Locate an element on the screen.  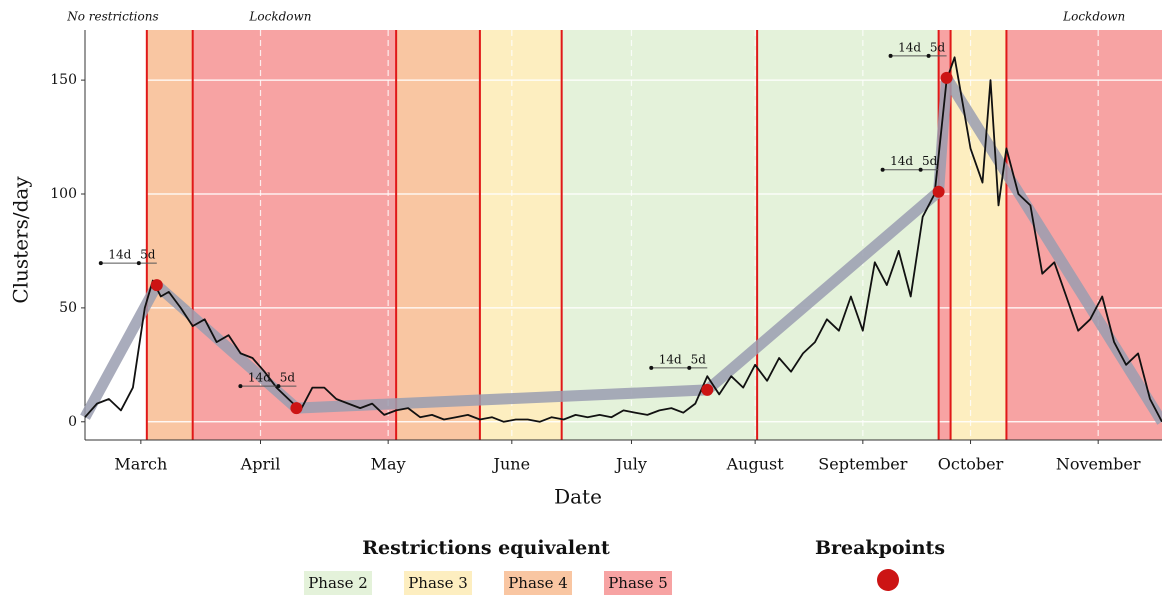
legend-label: Phase 5 is located at coordinates (638, 583).